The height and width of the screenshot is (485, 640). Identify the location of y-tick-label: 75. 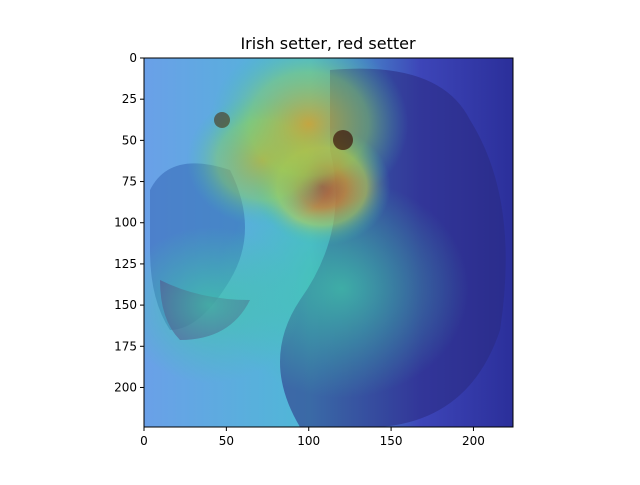
(129, 182).